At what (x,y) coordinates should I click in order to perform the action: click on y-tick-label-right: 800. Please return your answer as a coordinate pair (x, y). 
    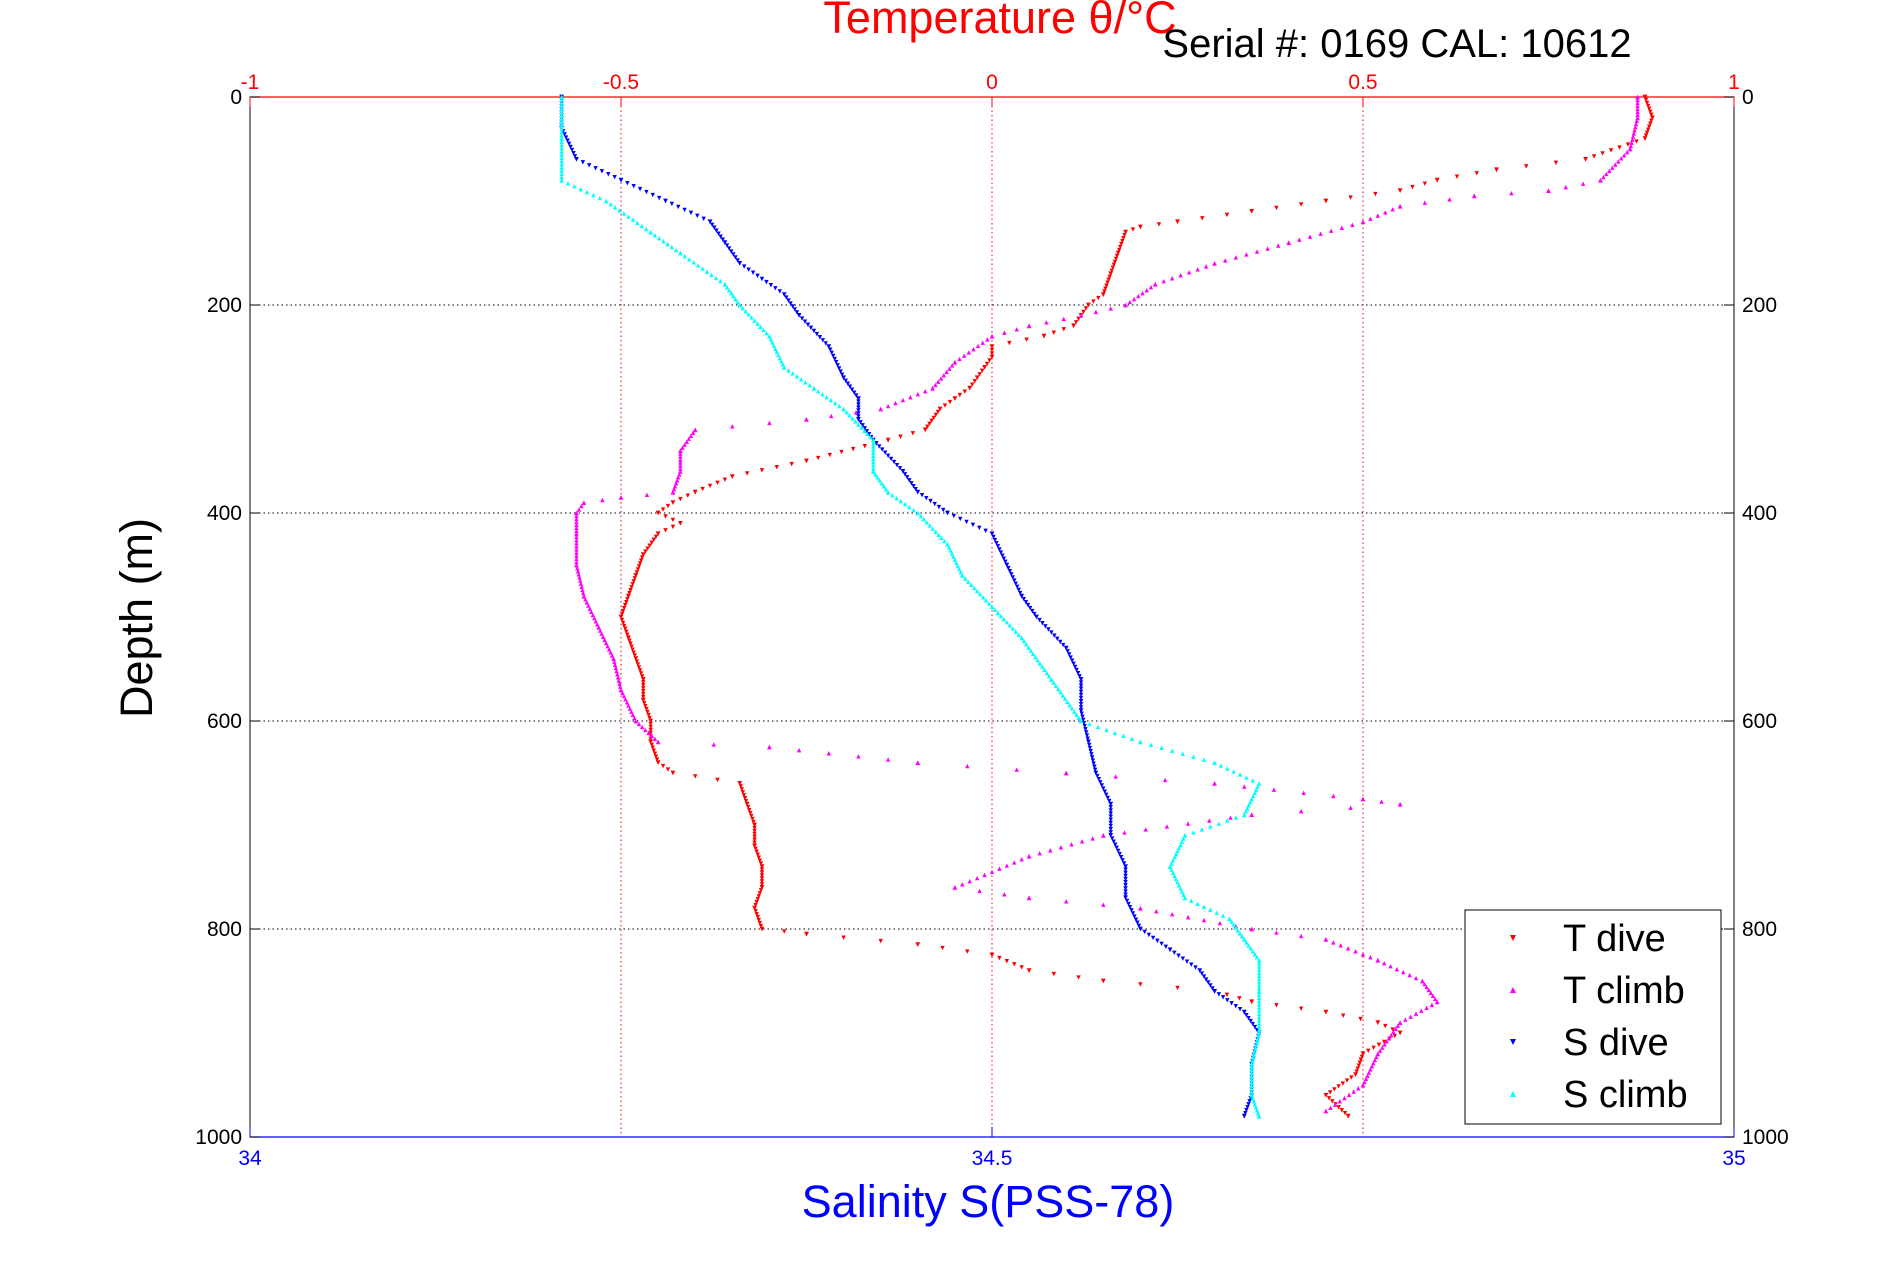
    Looking at the image, I should click on (1759, 929).